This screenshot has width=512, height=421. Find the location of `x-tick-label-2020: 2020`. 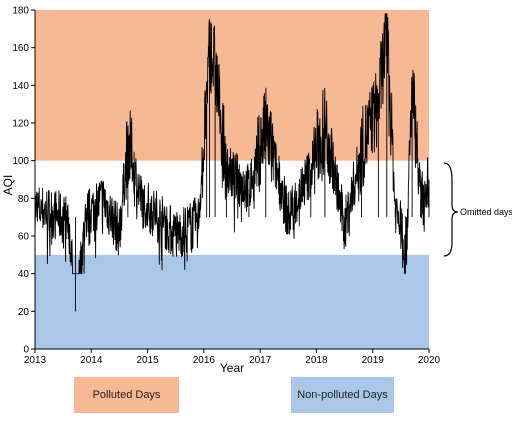

x-tick-label-2020: 2020 is located at coordinates (429, 360).